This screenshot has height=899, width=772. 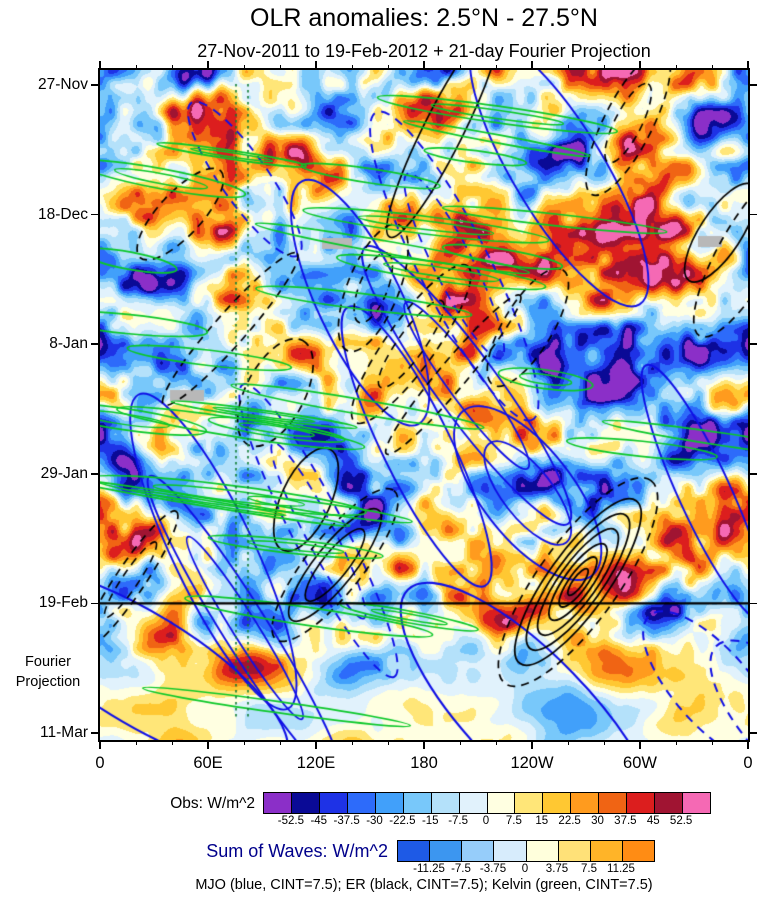 I want to click on y-tick-label: 27-Nov, so click(x=63, y=84).